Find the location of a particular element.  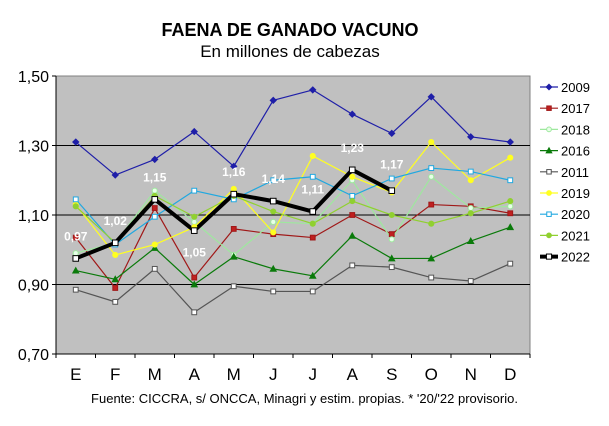

data-label: 0,97 is located at coordinates (76, 236).